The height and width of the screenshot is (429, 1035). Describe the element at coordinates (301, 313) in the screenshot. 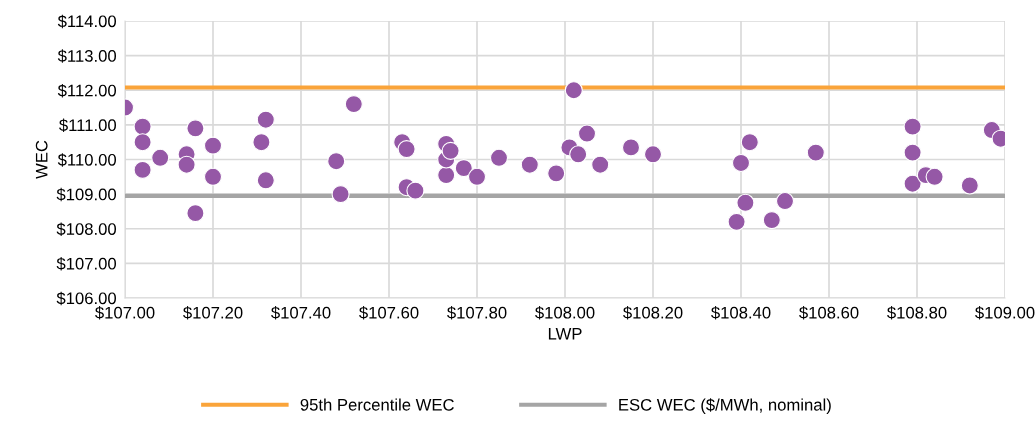

I see `x-tick-label: $107.40` at that location.